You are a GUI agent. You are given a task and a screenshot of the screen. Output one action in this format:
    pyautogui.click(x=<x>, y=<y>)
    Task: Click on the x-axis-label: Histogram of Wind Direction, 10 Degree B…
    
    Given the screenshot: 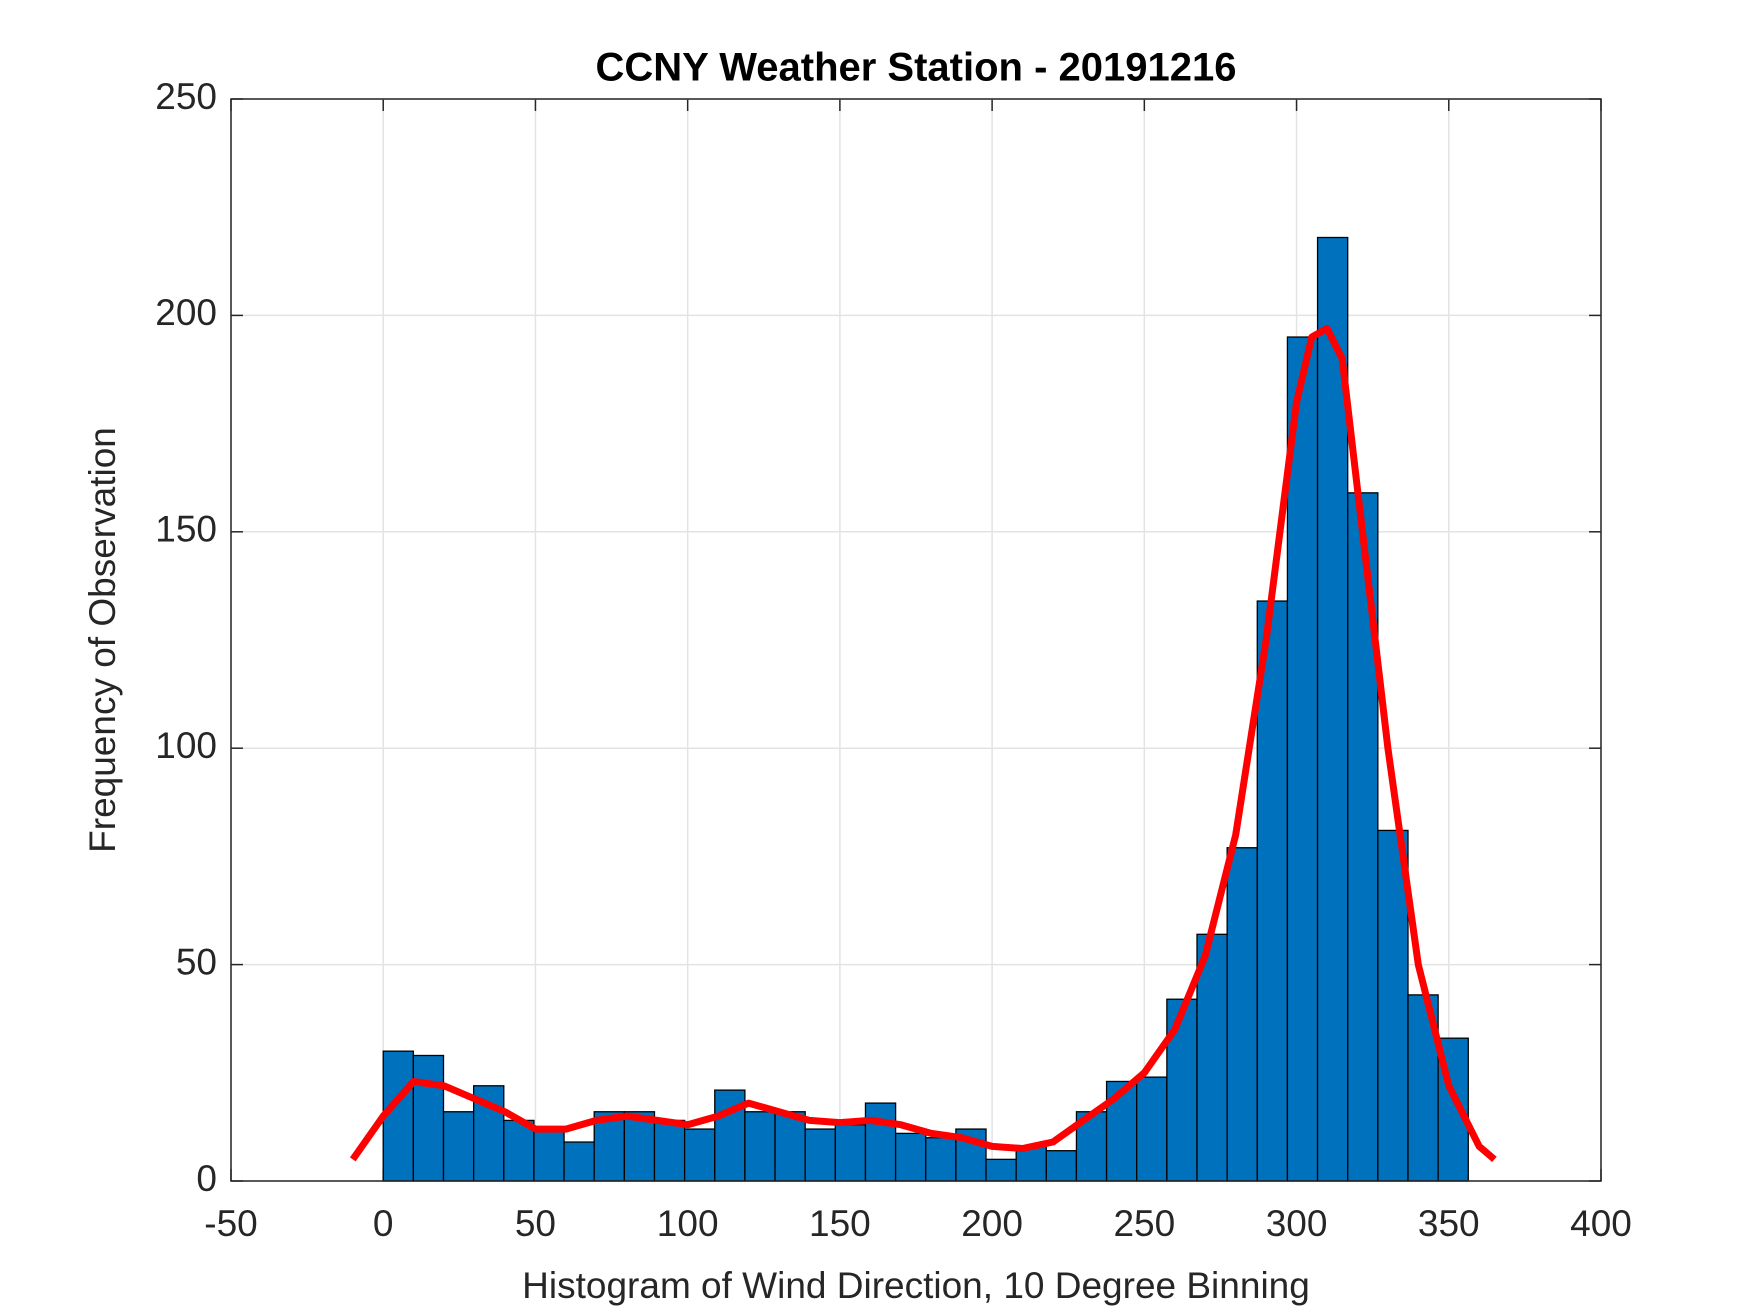 What is the action you would take?
    pyautogui.click(x=916, y=1285)
    